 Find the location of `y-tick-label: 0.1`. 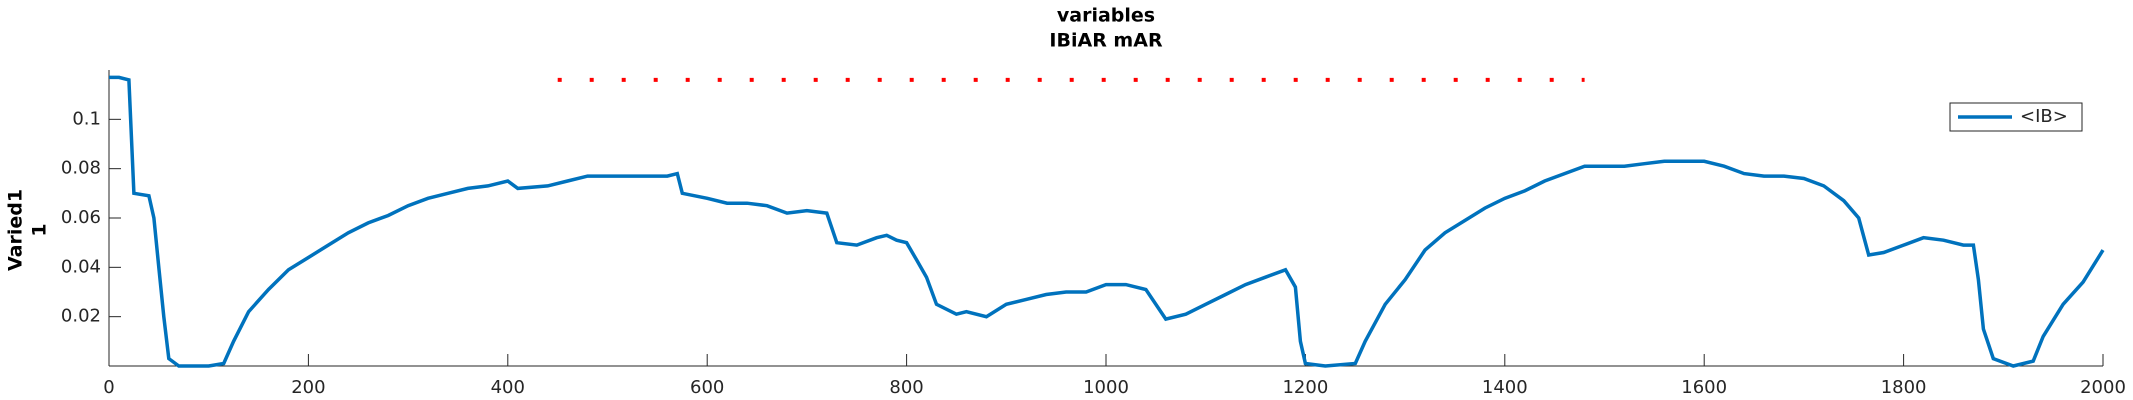

y-tick-label: 0.1 is located at coordinates (86, 118).